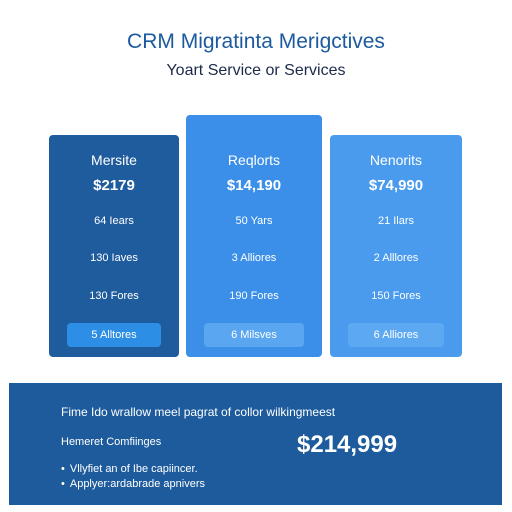 Image resolution: width=512 pixels, height=512 pixels. What do you see at coordinates (396, 185) in the screenshot?
I see `plan-price: $74,990` at bounding box center [396, 185].